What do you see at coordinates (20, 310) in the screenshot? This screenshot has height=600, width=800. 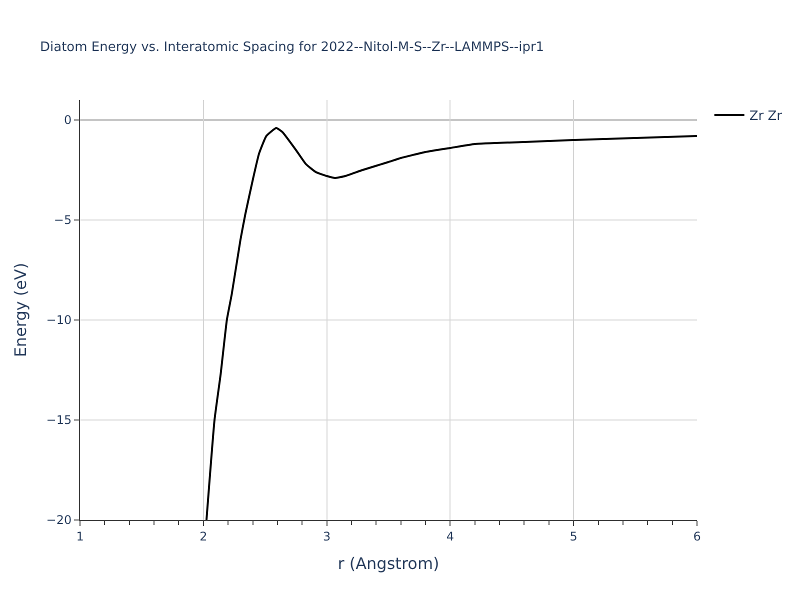 I see `y-axis-title: Energy (eV)` at bounding box center [20, 310].